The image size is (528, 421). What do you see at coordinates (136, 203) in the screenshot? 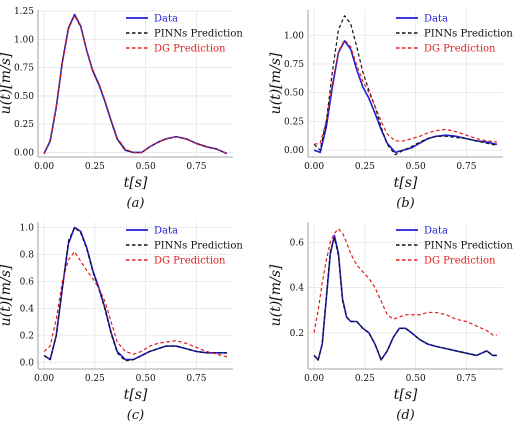
I see `panel-label: (a)` at bounding box center [136, 203].